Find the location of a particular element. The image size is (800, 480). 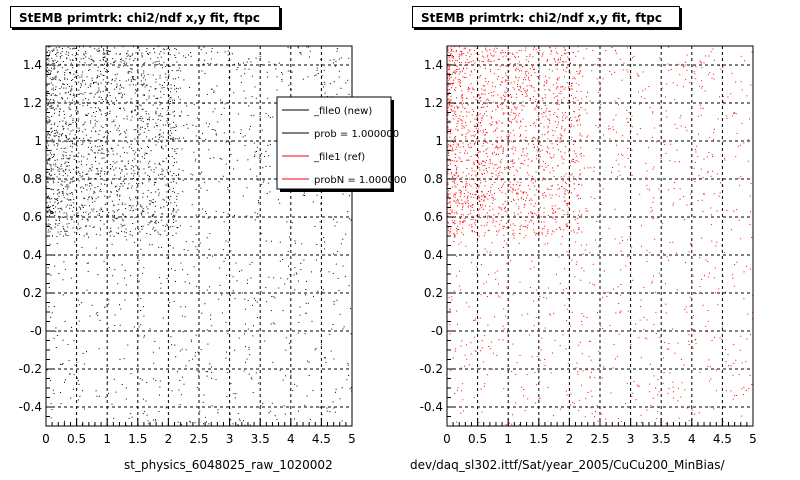

x-tick-label: 3.5 is located at coordinates (260, 439).